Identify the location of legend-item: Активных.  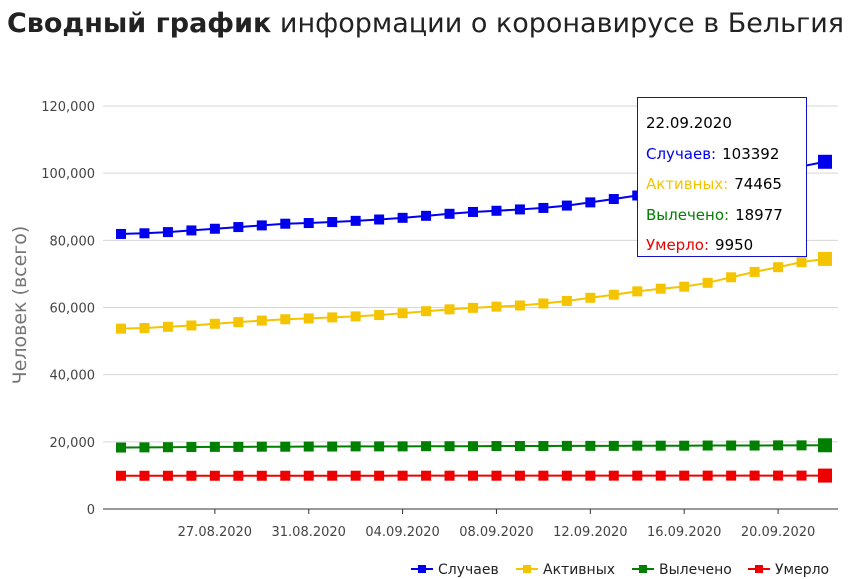
(565, 570).